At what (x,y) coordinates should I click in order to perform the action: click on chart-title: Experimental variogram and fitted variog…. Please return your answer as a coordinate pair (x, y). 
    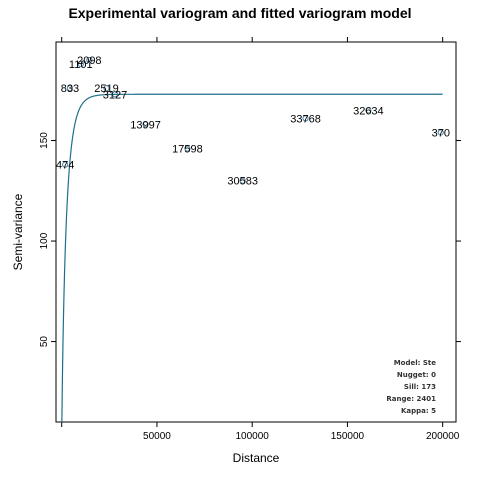
    Looking at the image, I should click on (239, 13).